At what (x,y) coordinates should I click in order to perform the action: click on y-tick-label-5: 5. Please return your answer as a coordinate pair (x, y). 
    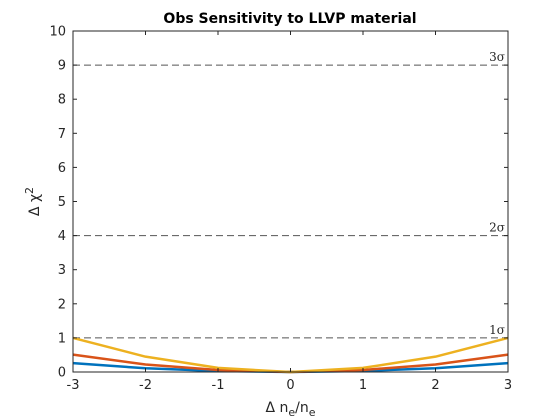
    Looking at the image, I should click on (62, 202).